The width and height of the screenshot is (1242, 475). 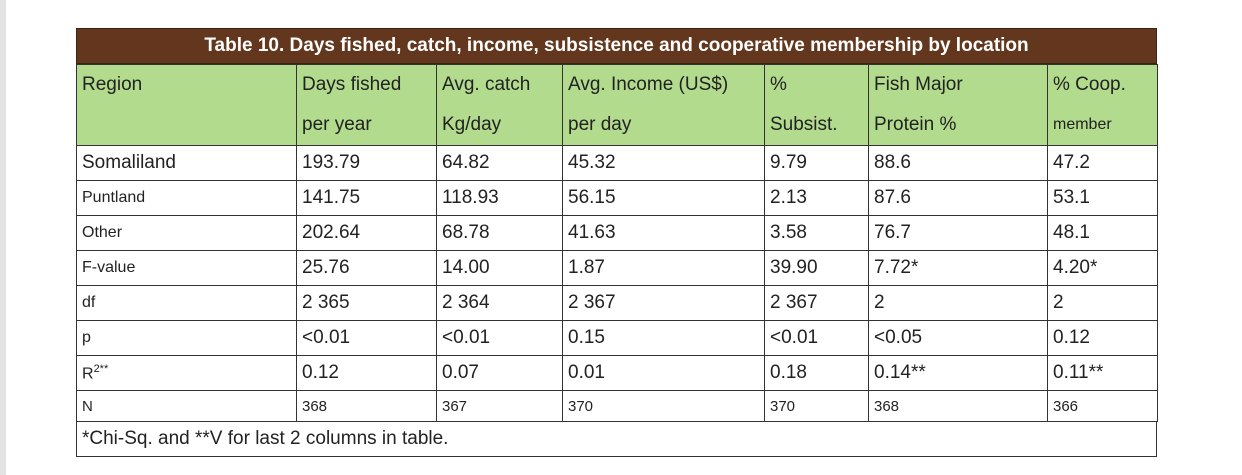 I want to click on table-row: df 2 365 2 364 2 367 2 367 2 2, so click(x=617, y=303).